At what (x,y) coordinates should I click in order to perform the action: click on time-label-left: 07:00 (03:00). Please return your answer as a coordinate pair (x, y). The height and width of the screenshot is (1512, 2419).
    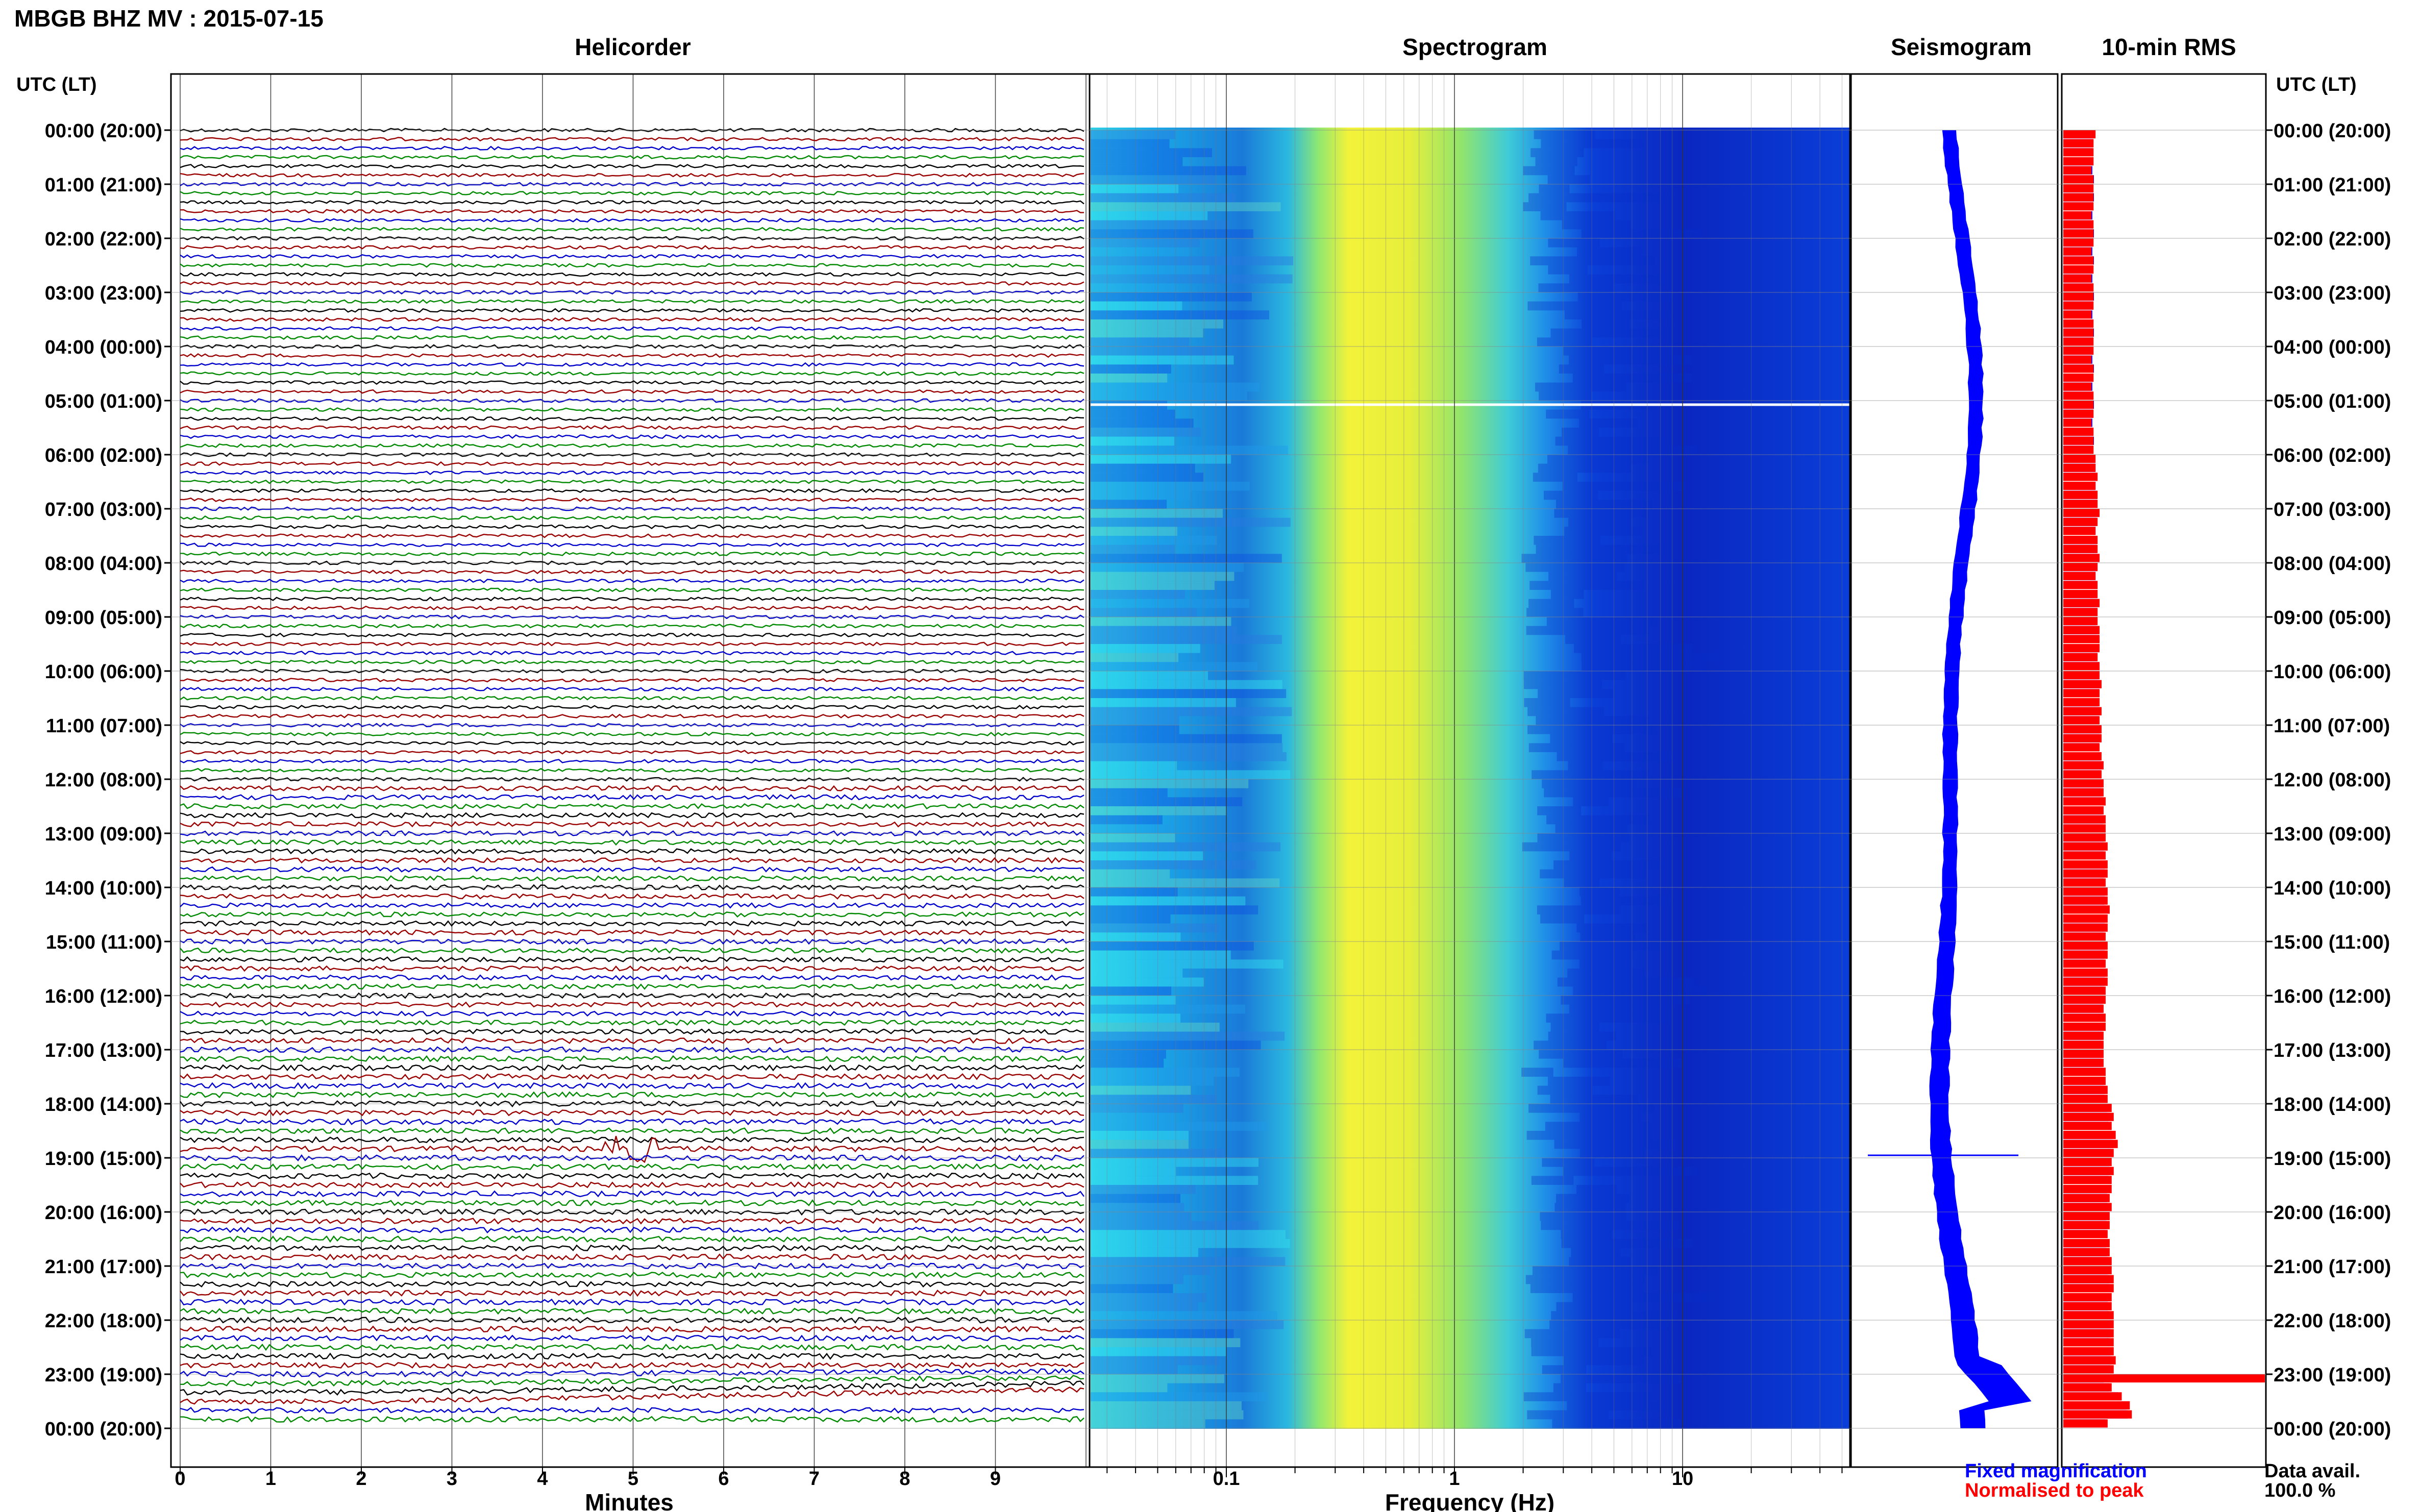
    Looking at the image, I should click on (103, 509).